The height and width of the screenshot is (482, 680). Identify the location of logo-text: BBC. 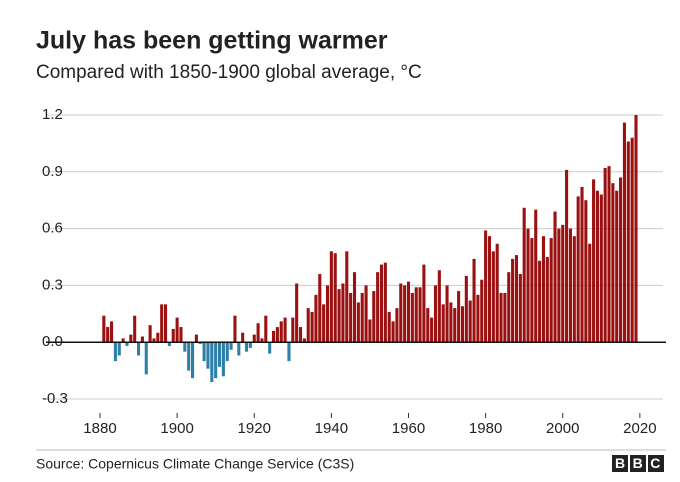
(641, 463).